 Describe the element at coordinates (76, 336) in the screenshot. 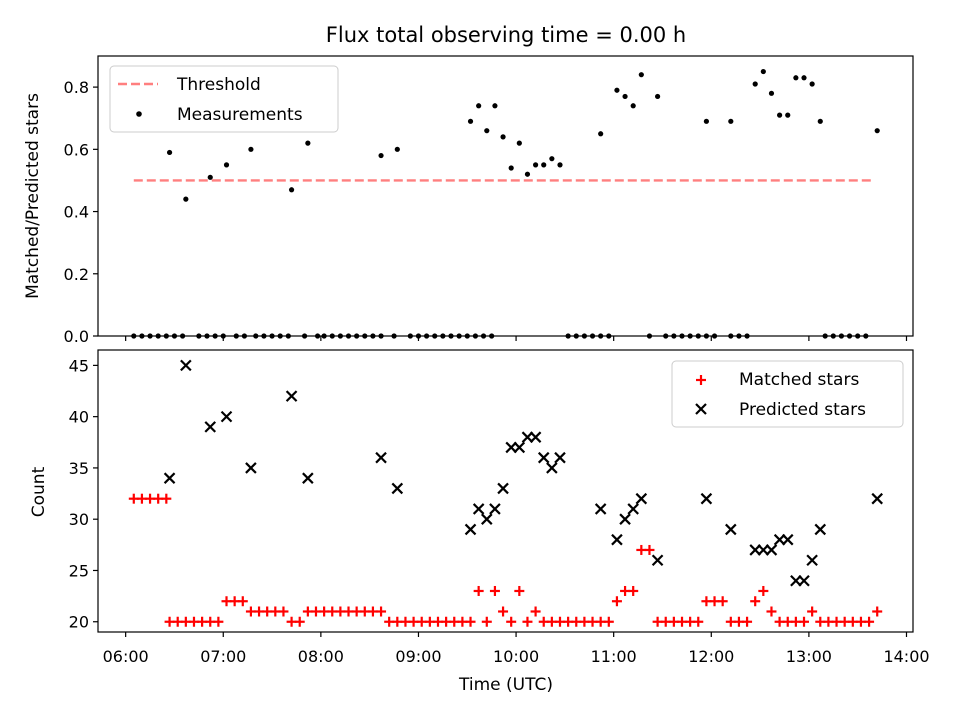

I see `top-y-tick-label: 0.0` at that location.